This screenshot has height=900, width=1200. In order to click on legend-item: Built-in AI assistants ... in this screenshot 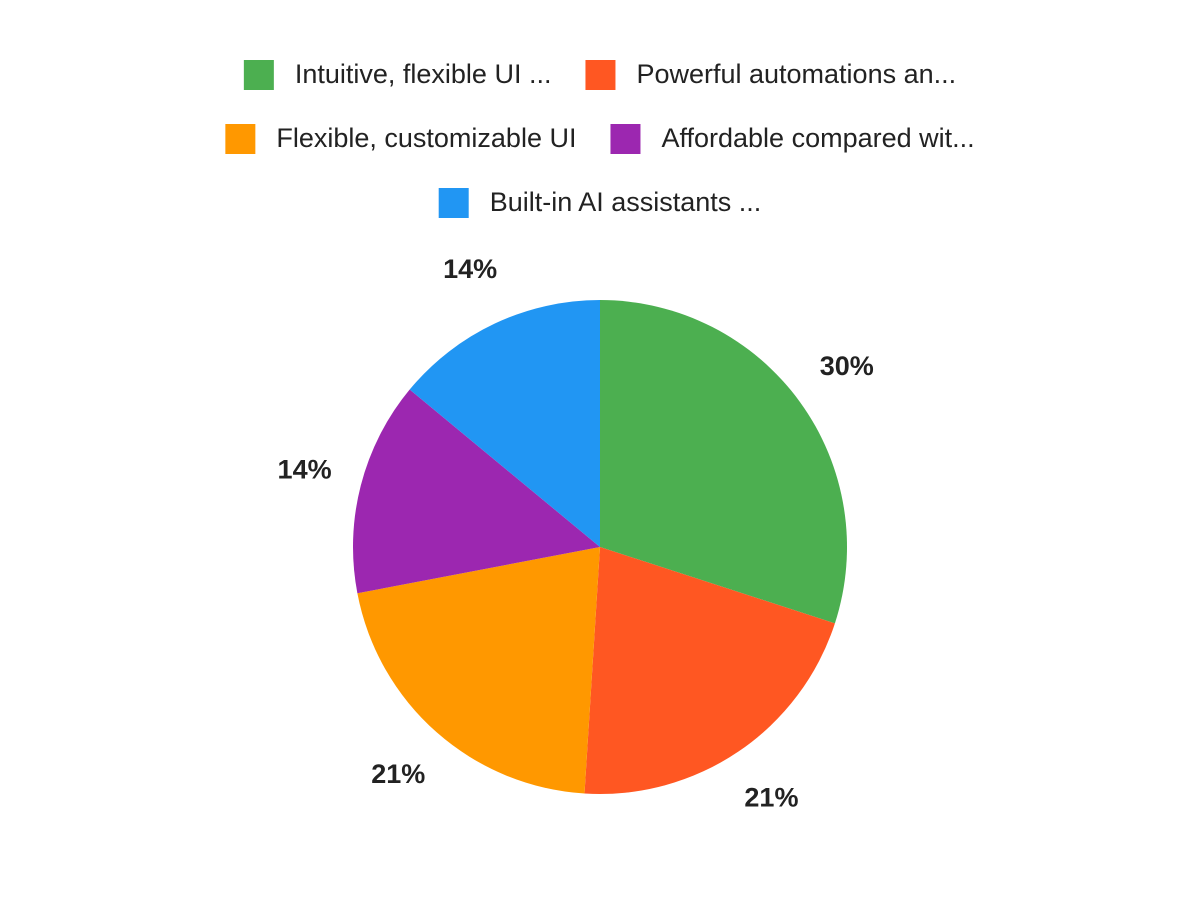, I will do `click(600, 202)`.